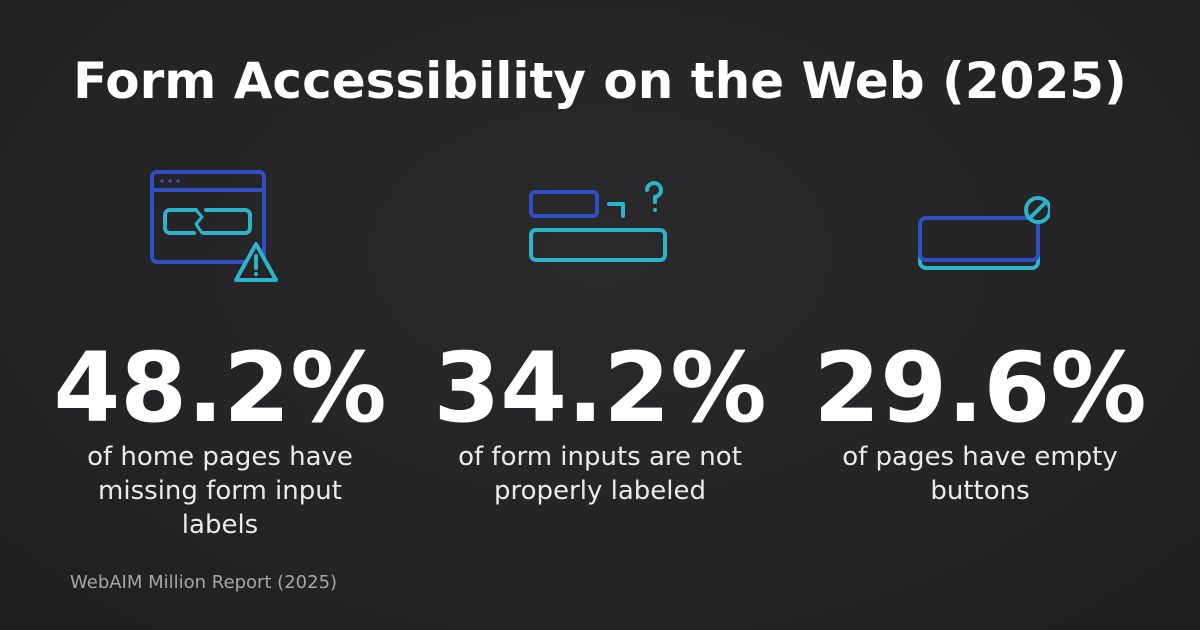 The image size is (1200, 630). Describe the element at coordinates (600, 81) in the screenshot. I see `page-title: Form Accessibility on the Web (2025)` at that location.